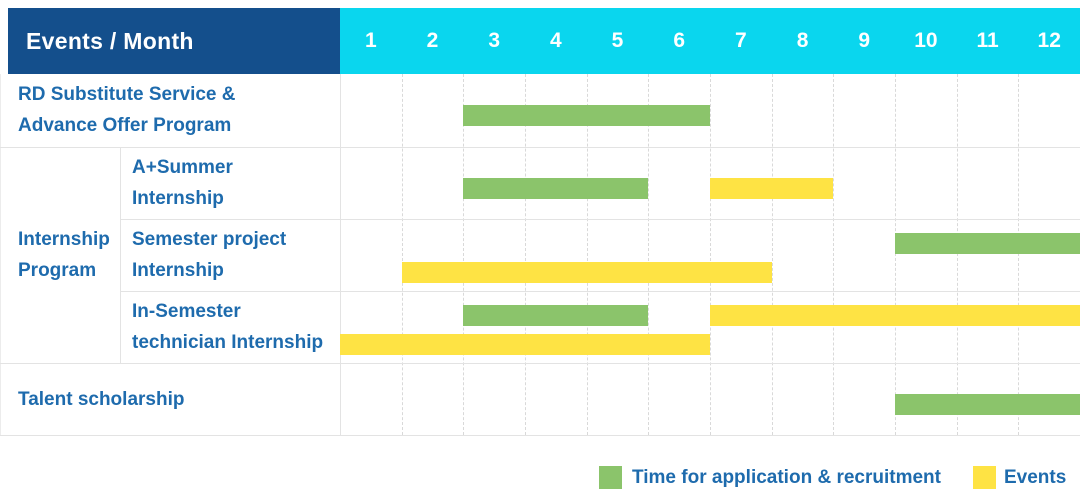 The width and height of the screenshot is (1080, 494). What do you see at coordinates (110, 40) in the screenshot?
I see `events-month-title: Events / Month` at bounding box center [110, 40].